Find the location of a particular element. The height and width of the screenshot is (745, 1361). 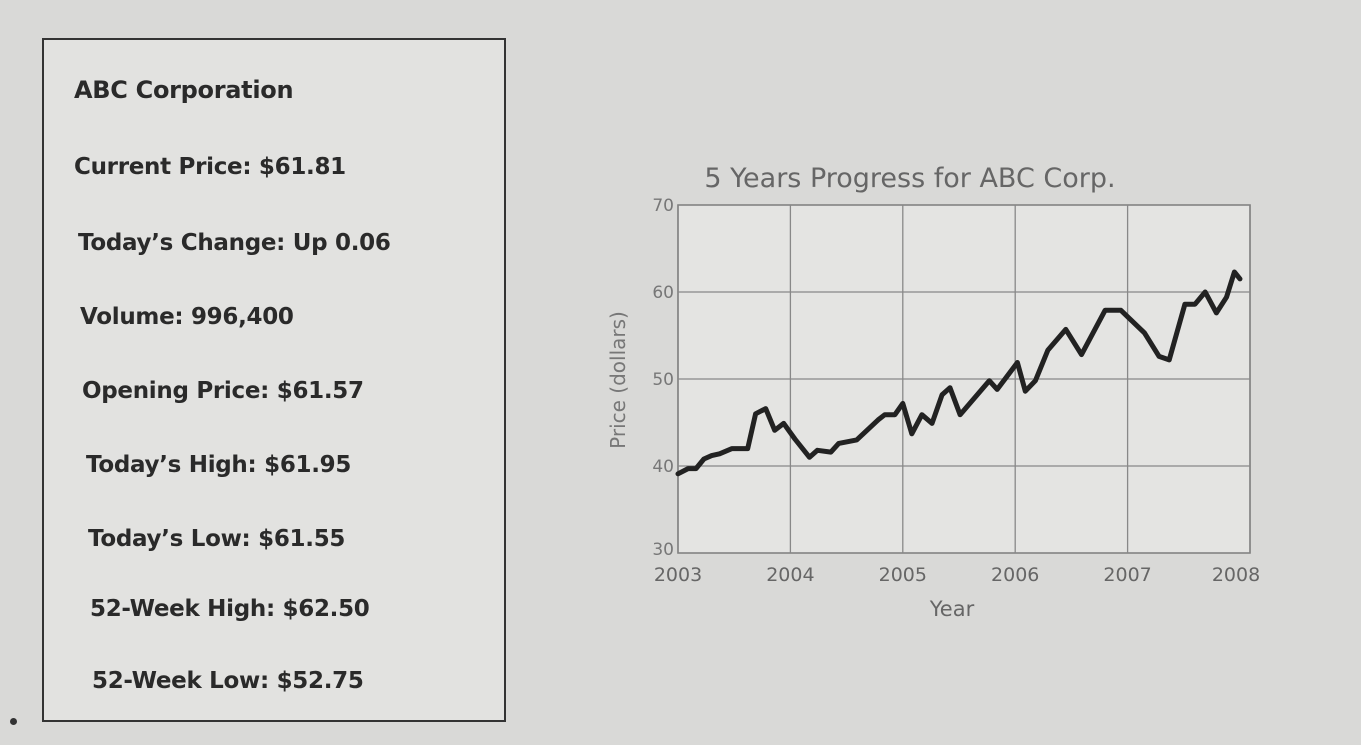

x-tick-label: 2005 is located at coordinates (903, 575).